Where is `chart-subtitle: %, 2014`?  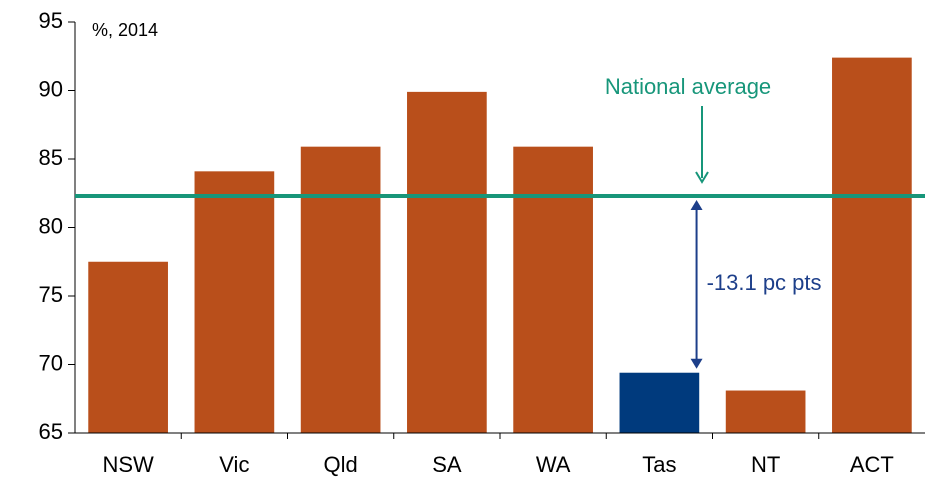
chart-subtitle: %, 2014 is located at coordinates (125, 30).